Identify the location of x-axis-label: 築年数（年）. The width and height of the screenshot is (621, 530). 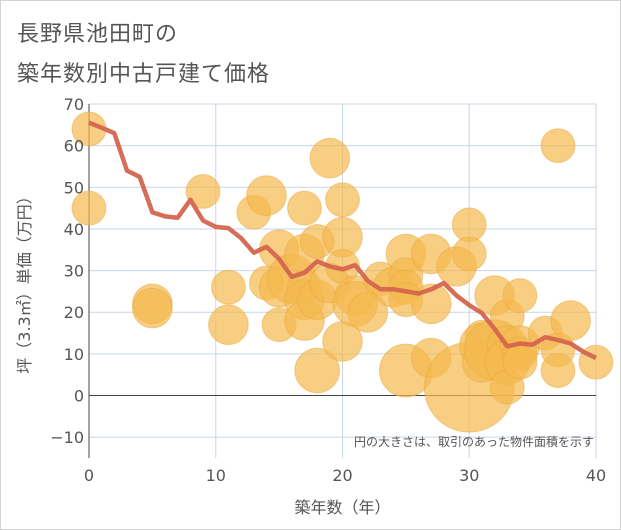
(342, 507).